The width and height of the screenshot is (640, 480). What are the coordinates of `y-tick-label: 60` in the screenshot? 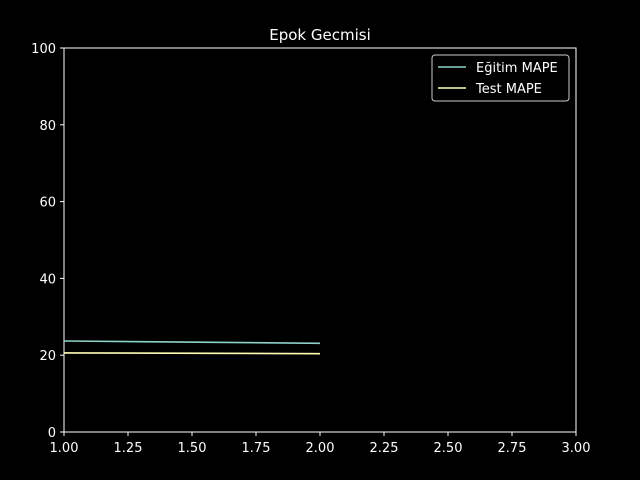 It's located at (47, 203).